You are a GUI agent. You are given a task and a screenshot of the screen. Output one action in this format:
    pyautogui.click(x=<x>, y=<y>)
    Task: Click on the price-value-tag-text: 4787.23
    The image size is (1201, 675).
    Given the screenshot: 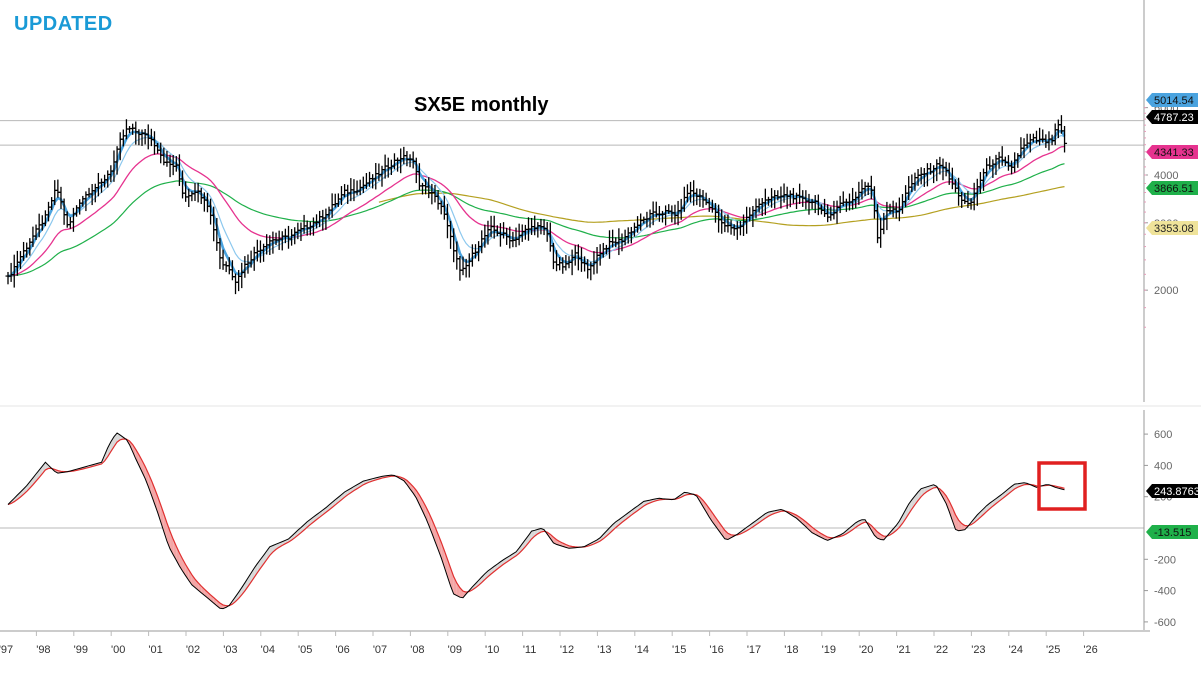 What is the action you would take?
    pyautogui.click(x=1174, y=118)
    